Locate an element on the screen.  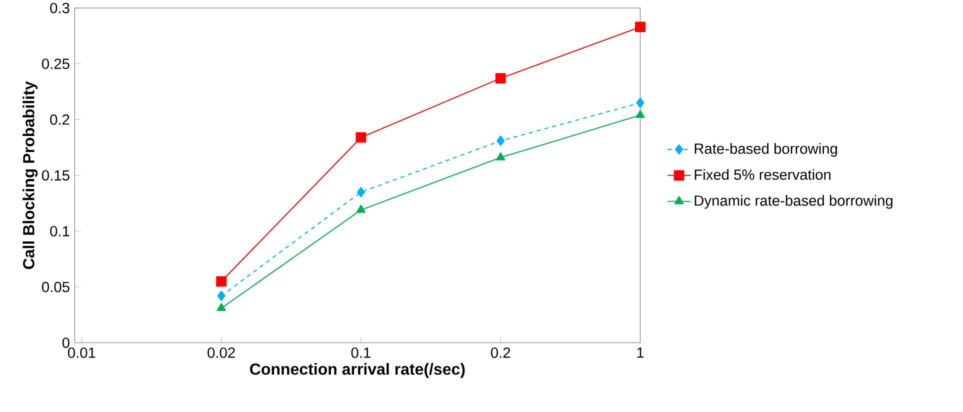
y-tick-label: 0.3 is located at coordinates (60, 8).